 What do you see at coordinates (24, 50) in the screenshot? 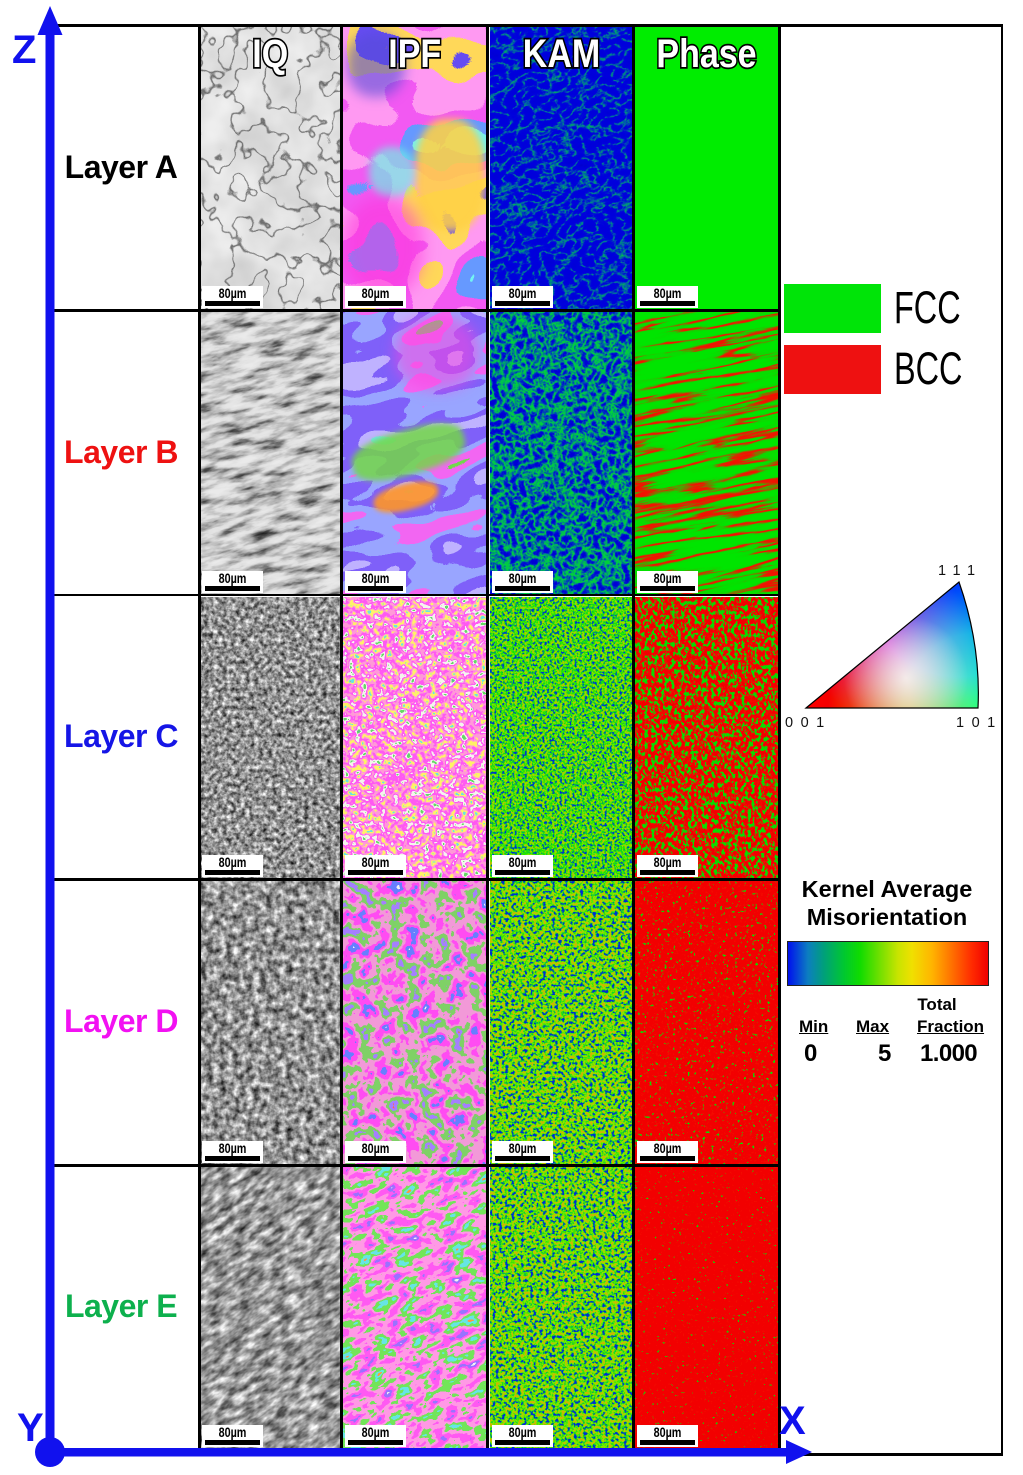
I see `svg-text: Z` at bounding box center [24, 50].